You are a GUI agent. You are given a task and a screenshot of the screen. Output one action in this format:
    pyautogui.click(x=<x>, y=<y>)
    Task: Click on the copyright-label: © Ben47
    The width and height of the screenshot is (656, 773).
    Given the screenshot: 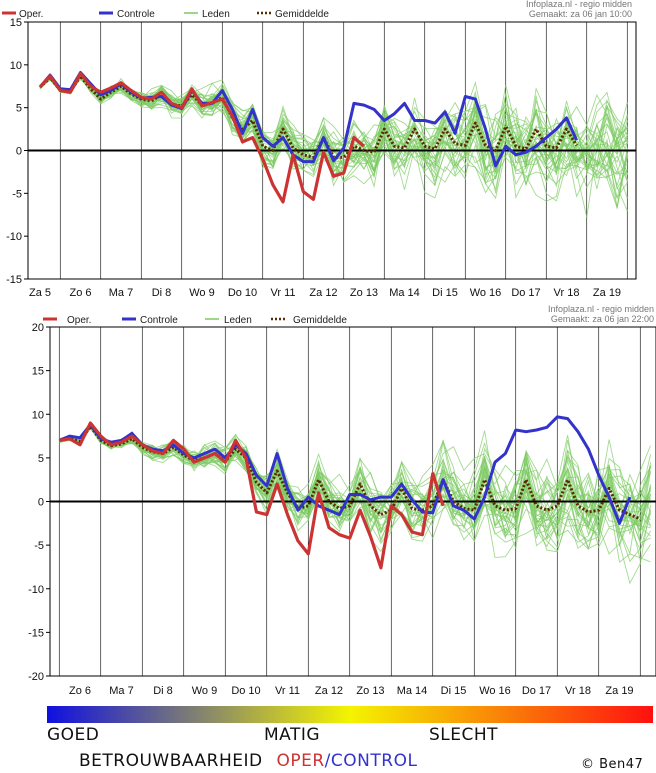 What is the action you would take?
    pyautogui.click(x=612, y=764)
    